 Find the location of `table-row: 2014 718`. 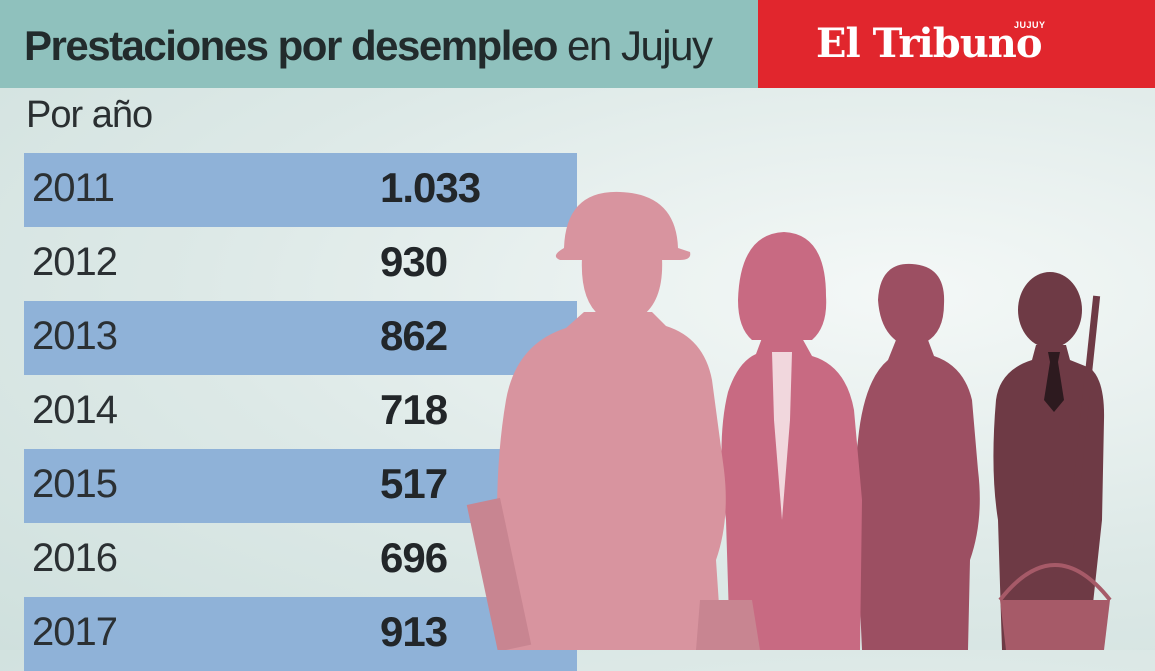

table-row: 2014 718 is located at coordinates (300, 412).